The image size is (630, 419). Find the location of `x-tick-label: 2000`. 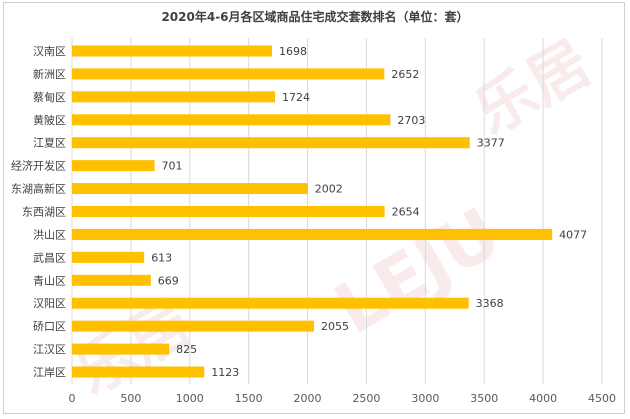

x-tick-label: 2000 is located at coordinates (308, 398).